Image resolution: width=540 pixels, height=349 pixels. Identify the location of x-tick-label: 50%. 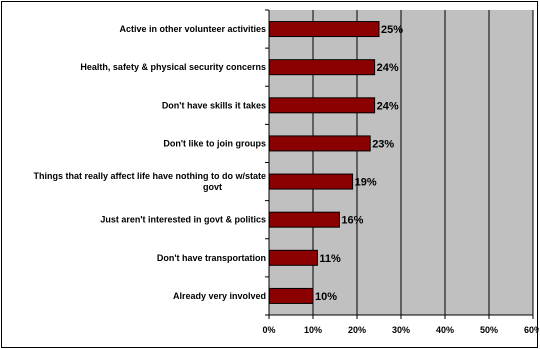
(489, 330).